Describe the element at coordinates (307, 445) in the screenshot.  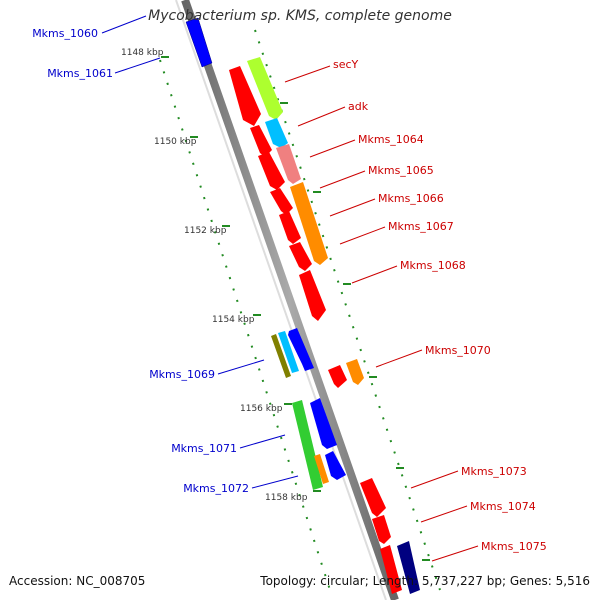
I see `gene-mkms-1071-green` at that location.